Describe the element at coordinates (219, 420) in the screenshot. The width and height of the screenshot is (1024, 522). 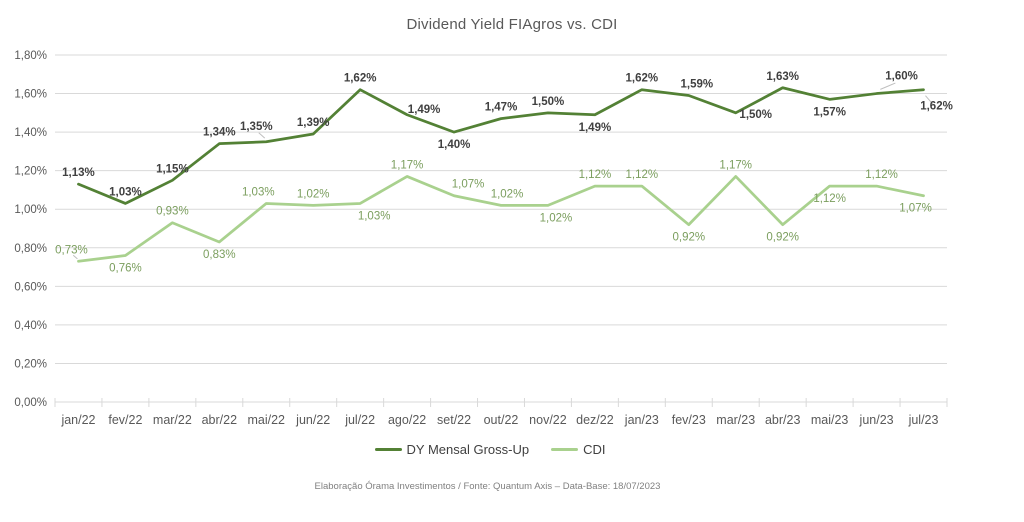
I see `svg-text: abr/22` at that location.